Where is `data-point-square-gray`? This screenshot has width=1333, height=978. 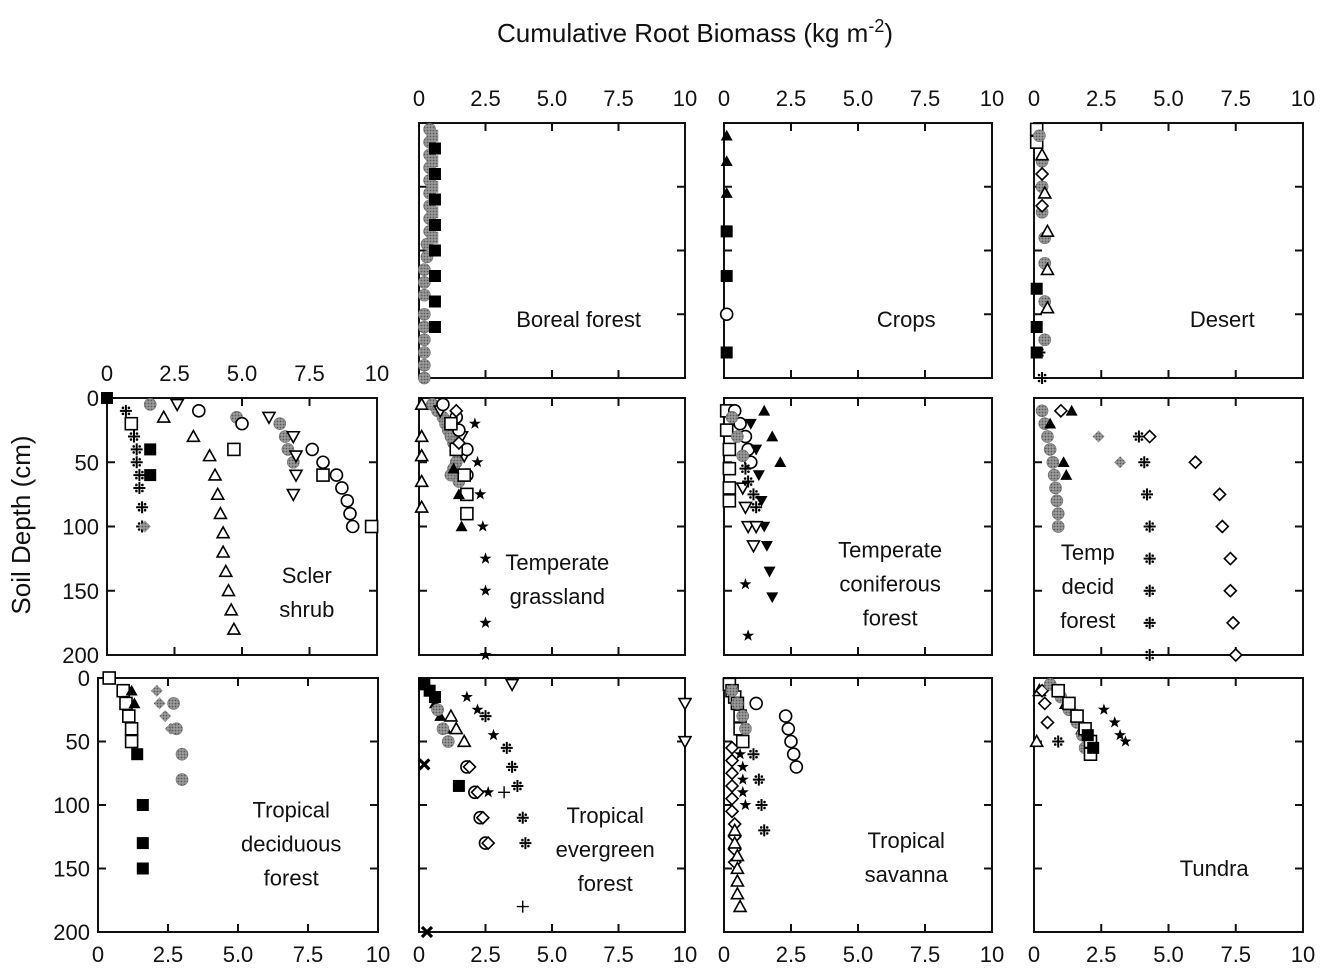
data-point-square-gray is located at coordinates (432, 161).